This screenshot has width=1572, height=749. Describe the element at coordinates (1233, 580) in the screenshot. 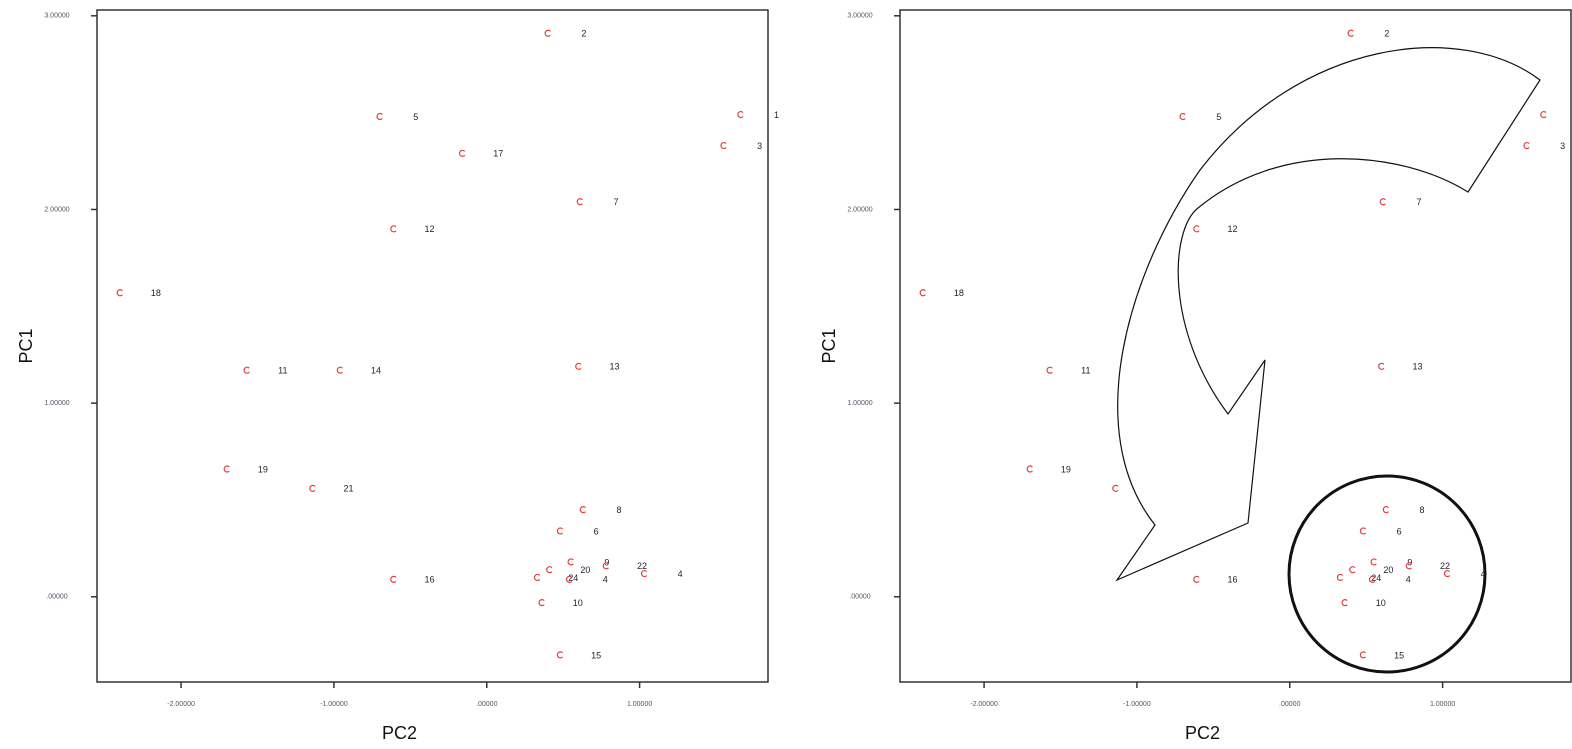

I see `point-label: 16` at that location.